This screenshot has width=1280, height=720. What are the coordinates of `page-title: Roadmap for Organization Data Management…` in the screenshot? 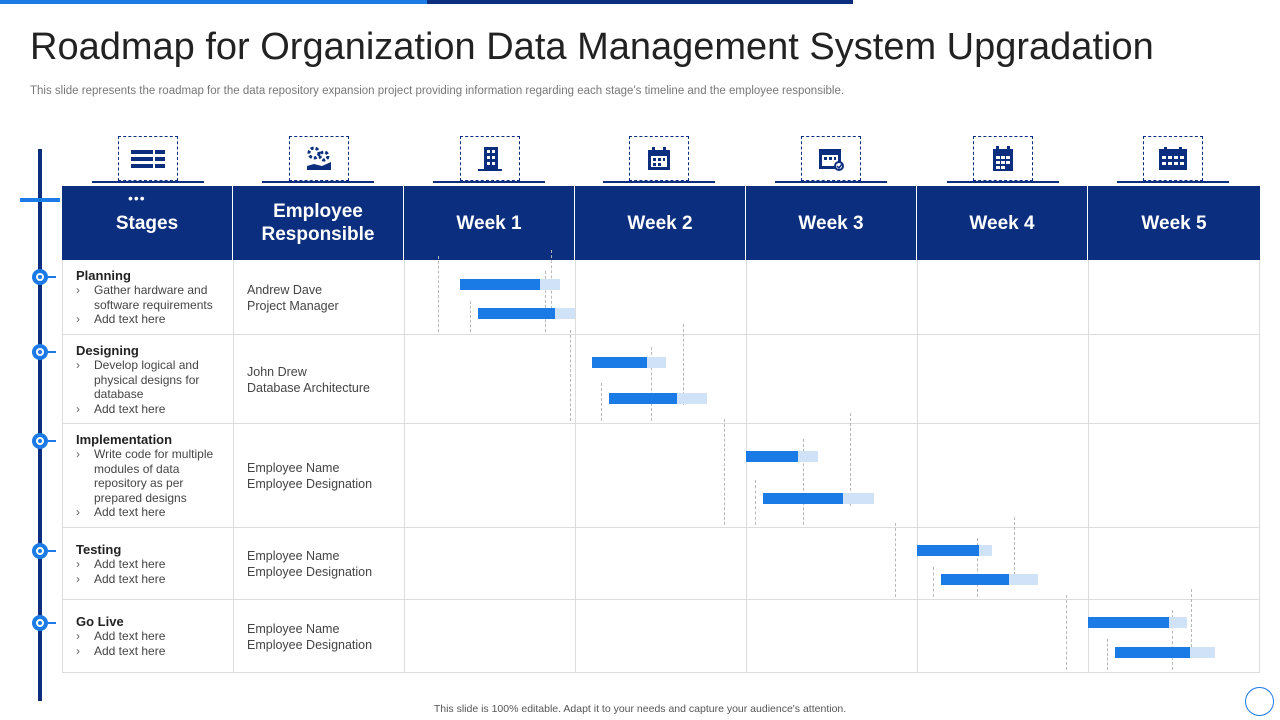 It's located at (592, 47).